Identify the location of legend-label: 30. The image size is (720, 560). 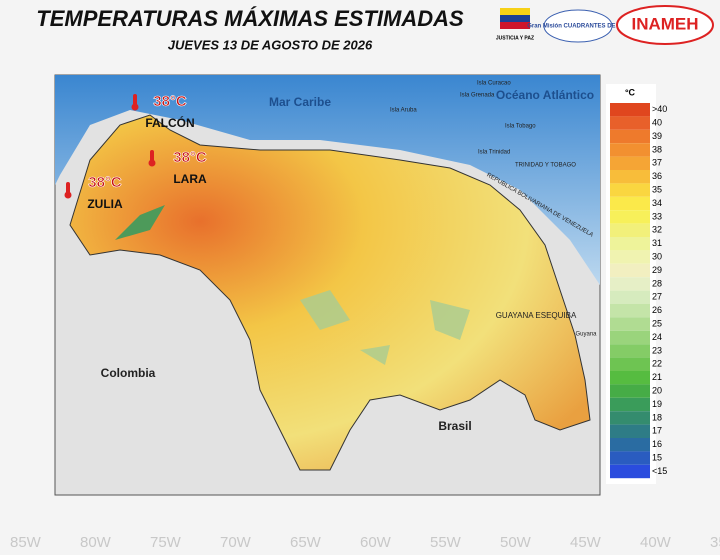
(657, 256).